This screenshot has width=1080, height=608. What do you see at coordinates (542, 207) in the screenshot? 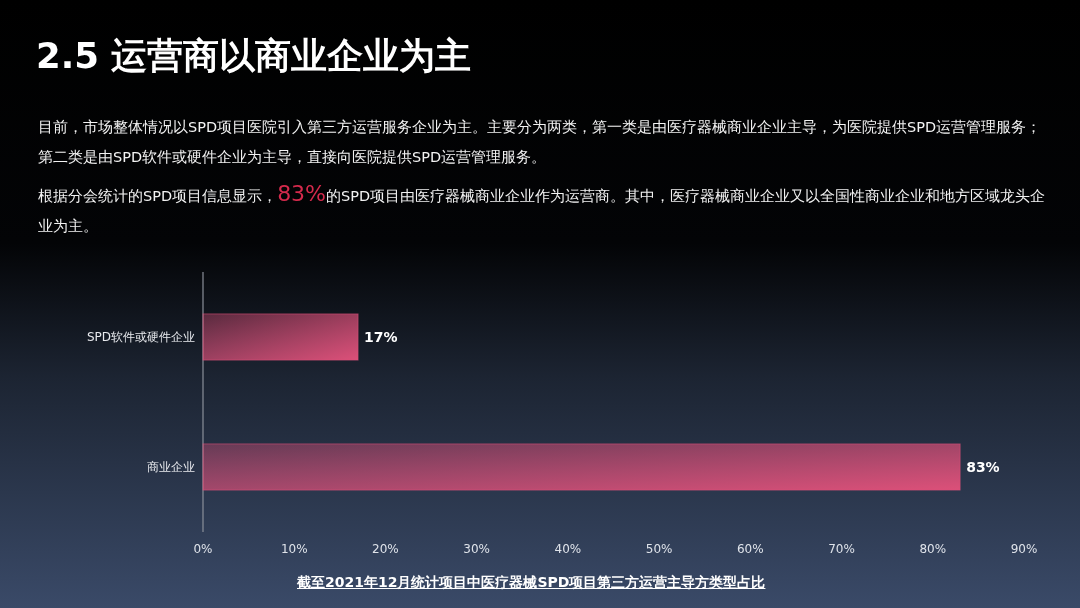
I see `text: 根据分会统计的SPD项目信息显示，83%的SPD项目由医疗器械商业企业作为运营商。其中，医疗器械商业企业又以全国性商业企业和地方区域龙头企业为主。` at bounding box center [542, 207].